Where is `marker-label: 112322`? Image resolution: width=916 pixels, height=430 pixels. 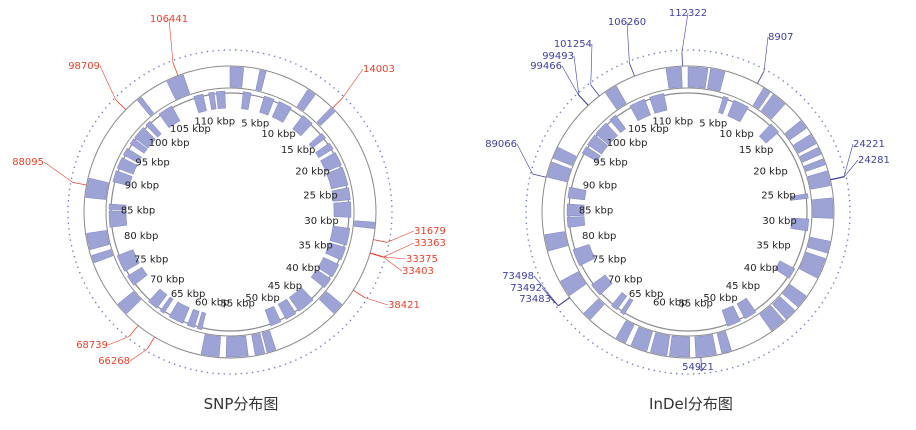 marker-label: 112322 is located at coordinates (688, 13).